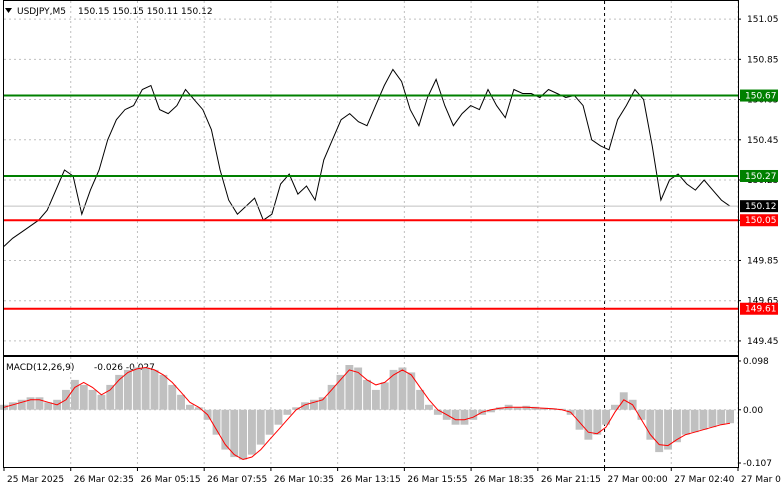 This screenshot has width=781, height=489. I want to click on x-tick-label: 26 Mar 07:55, so click(237, 480).